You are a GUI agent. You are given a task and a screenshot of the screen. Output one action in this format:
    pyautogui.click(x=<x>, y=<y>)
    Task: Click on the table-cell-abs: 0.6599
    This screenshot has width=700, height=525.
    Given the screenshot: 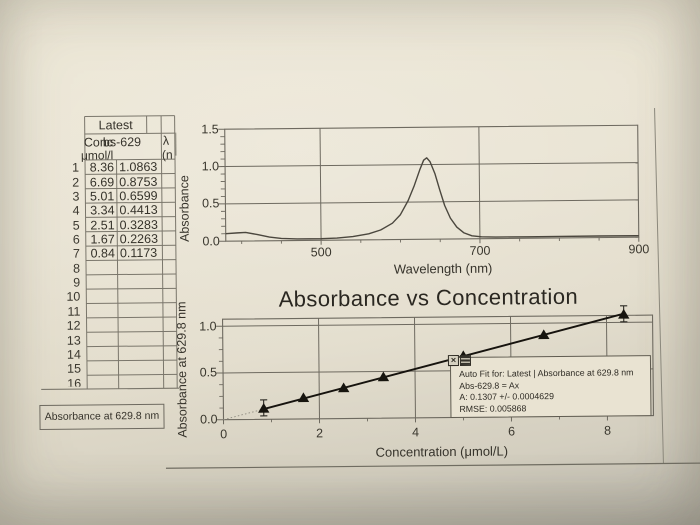 What is the action you would take?
    pyautogui.click(x=138, y=196)
    